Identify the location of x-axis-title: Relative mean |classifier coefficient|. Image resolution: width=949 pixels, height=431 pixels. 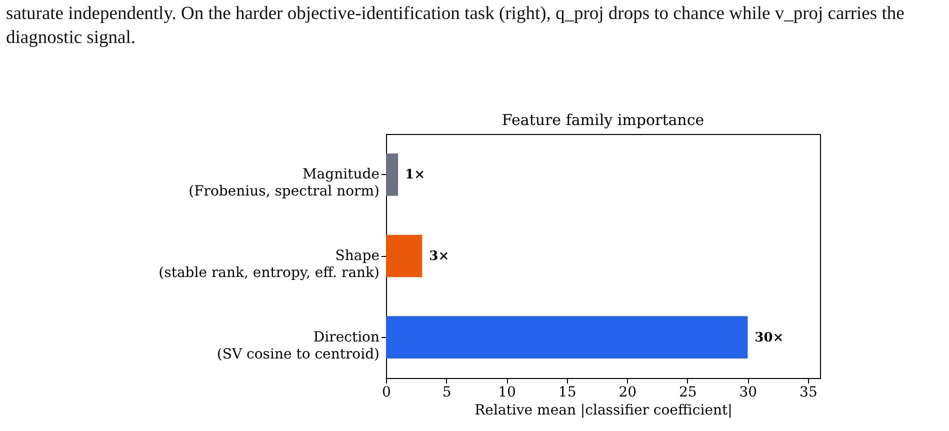
(603, 410).